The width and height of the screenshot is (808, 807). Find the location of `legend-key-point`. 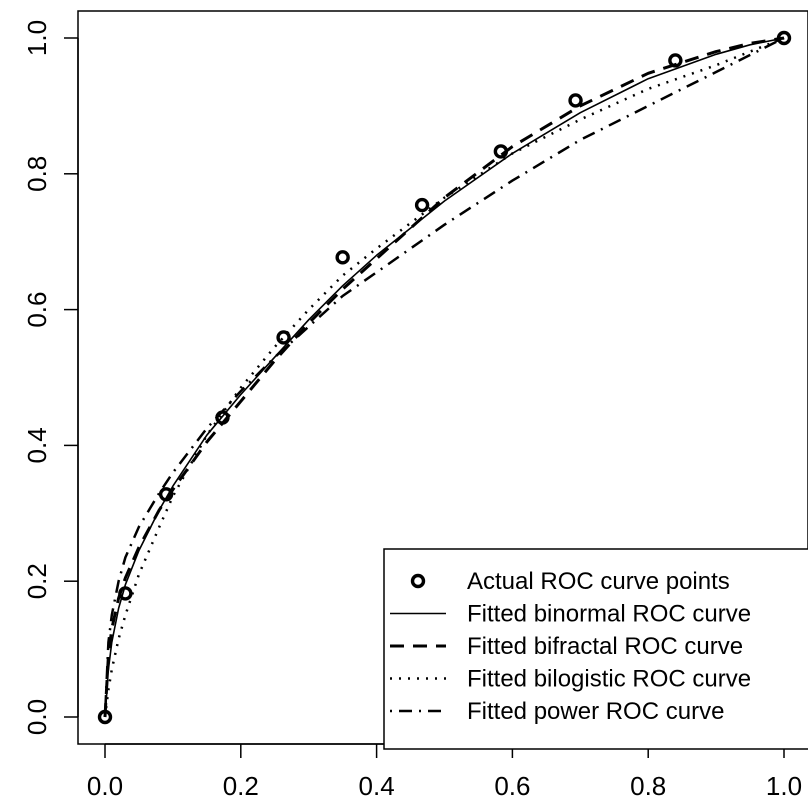

legend-key-point is located at coordinates (418, 581).